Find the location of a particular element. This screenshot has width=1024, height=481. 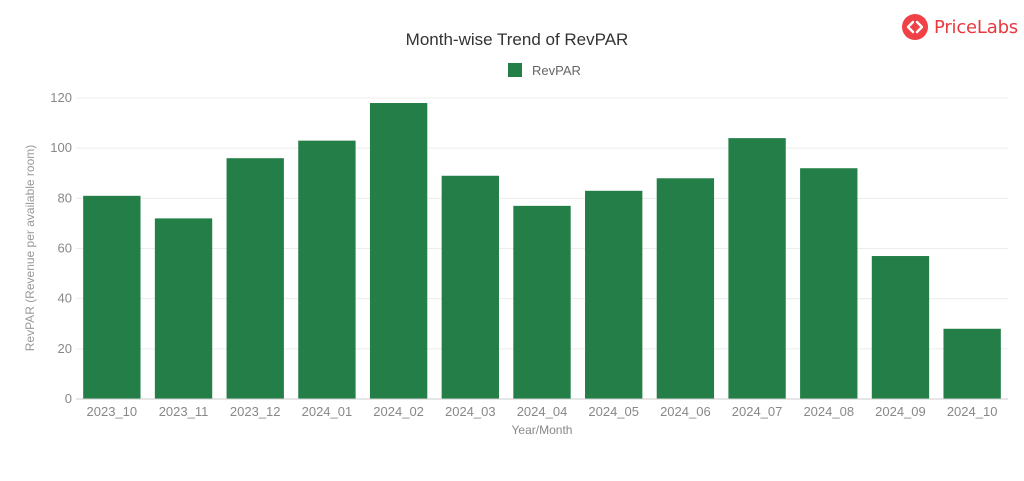

legend: RevPAR is located at coordinates (544, 70).